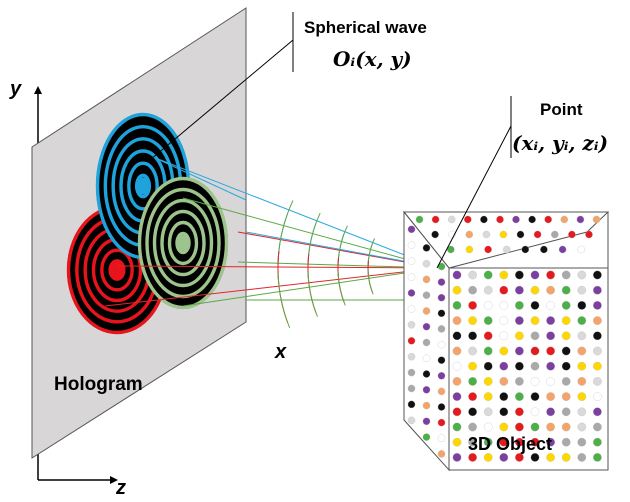 The height and width of the screenshot is (502, 630). What do you see at coordinates (280, 352) in the screenshot?
I see `x-axis-label: x` at bounding box center [280, 352].